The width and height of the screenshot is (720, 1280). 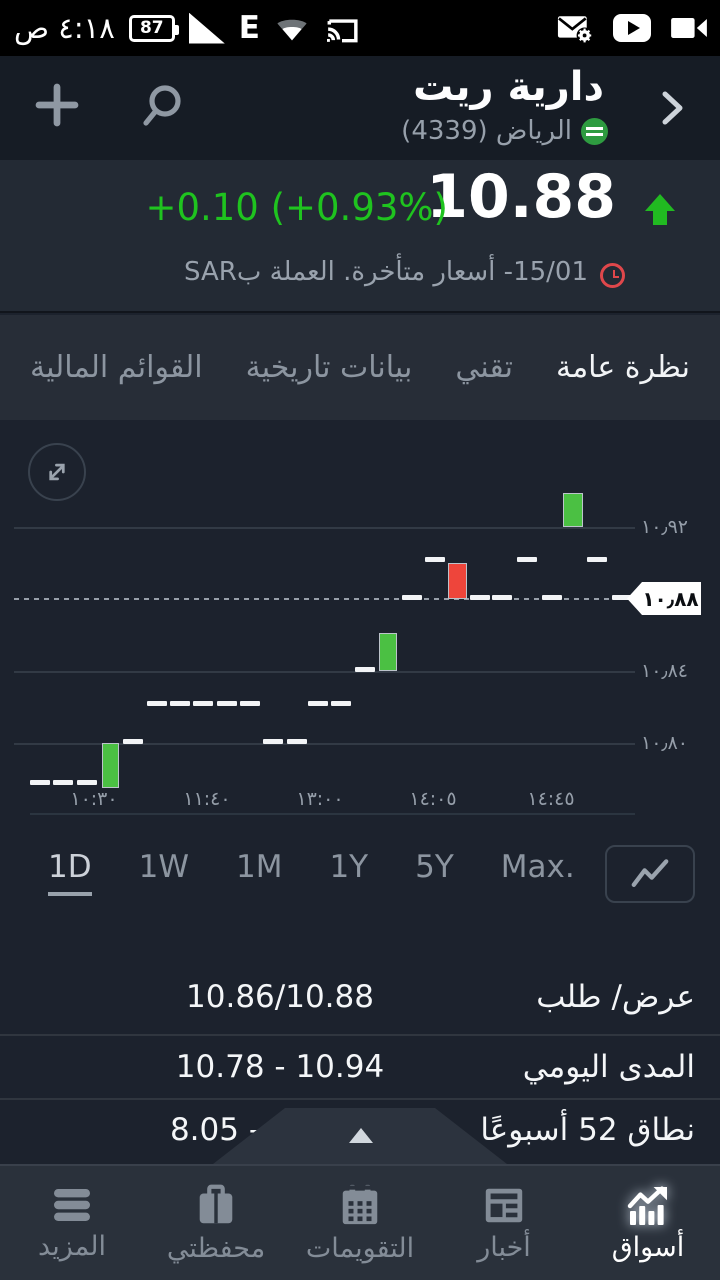 I want to click on chart-y-tick: ١٠٫٨٠, so click(x=664, y=743).